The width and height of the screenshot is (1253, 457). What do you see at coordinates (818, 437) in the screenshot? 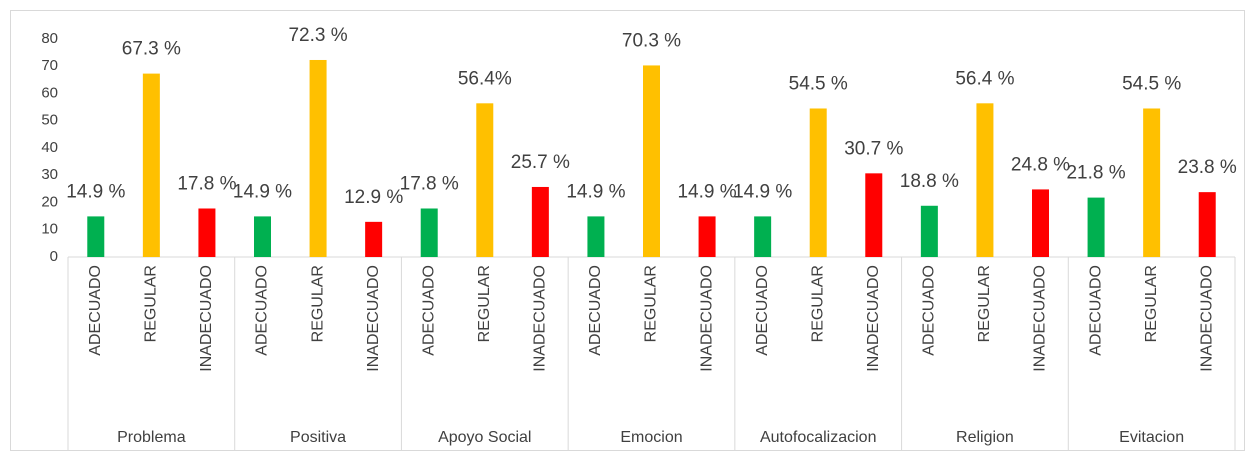
I see `group-label: Autofocalizacion` at bounding box center [818, 437].